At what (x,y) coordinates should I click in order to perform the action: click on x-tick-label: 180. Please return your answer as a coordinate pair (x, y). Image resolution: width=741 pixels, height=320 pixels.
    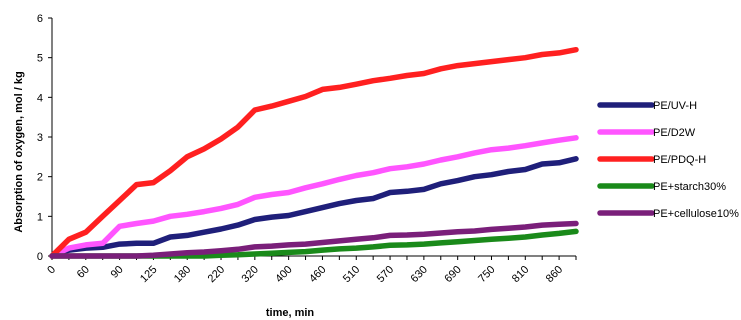
    Looking at the image, I should click on (182, 274).